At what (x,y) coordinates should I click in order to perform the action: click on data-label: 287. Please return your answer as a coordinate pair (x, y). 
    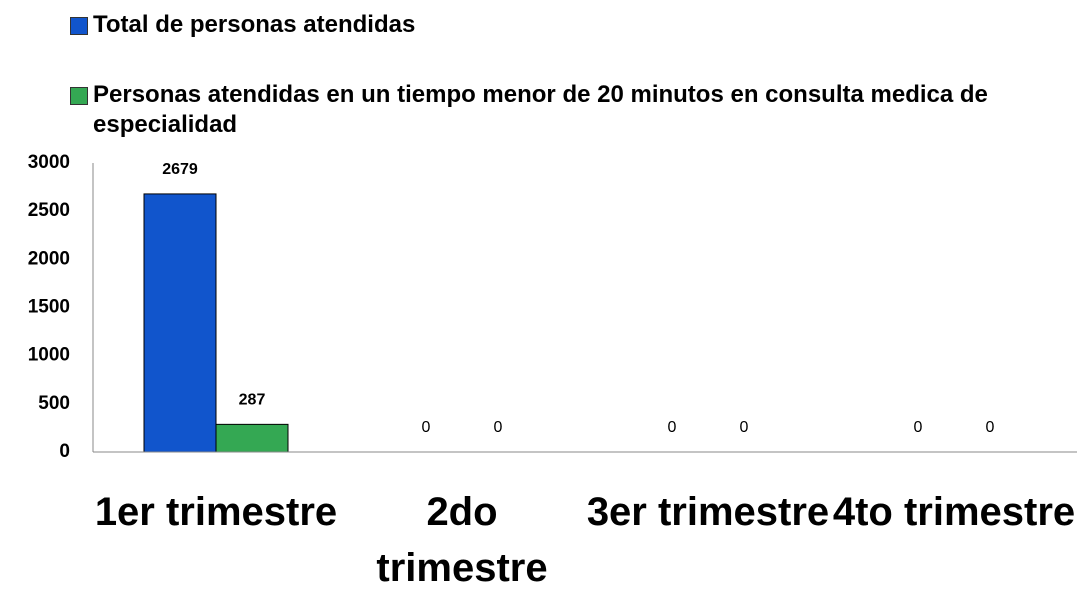
    Looking at the image, I should click on (252, 400).